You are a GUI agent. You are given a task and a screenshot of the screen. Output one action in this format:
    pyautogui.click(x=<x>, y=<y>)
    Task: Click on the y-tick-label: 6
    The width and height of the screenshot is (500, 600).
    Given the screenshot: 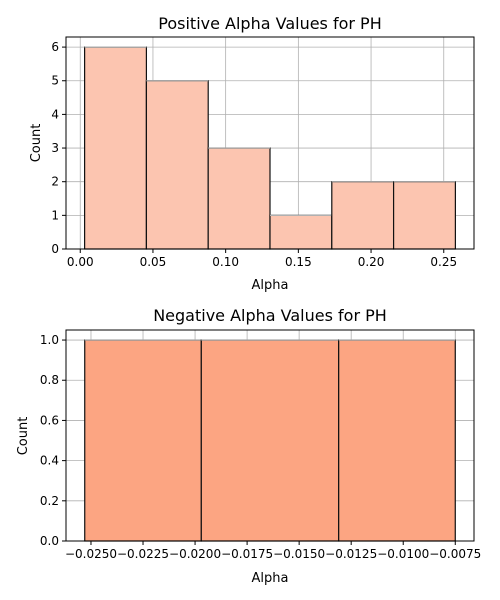 What is the action you would take?
    pyautogui.click(x=55, y=47)
    